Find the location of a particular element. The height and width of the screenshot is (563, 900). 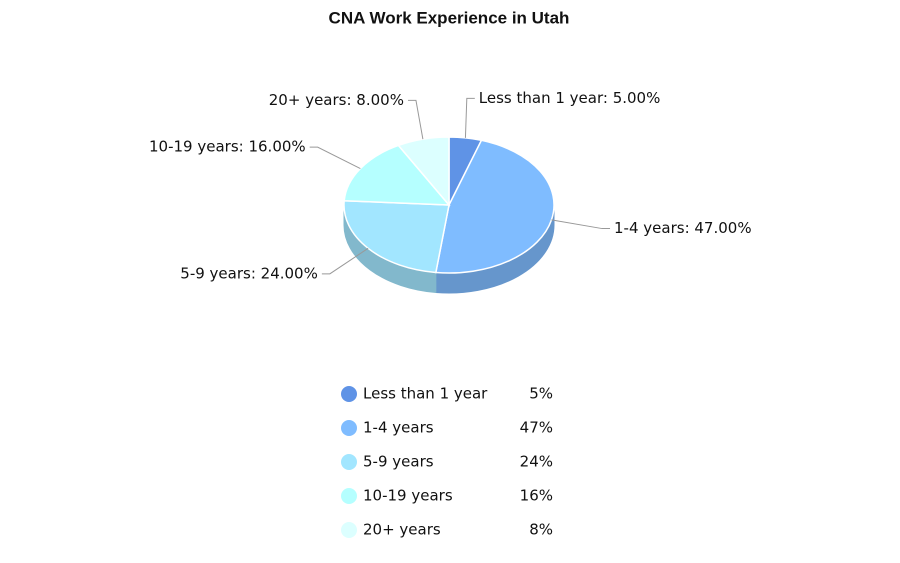

legend-value: 5% is located at coordinates (541, 394).